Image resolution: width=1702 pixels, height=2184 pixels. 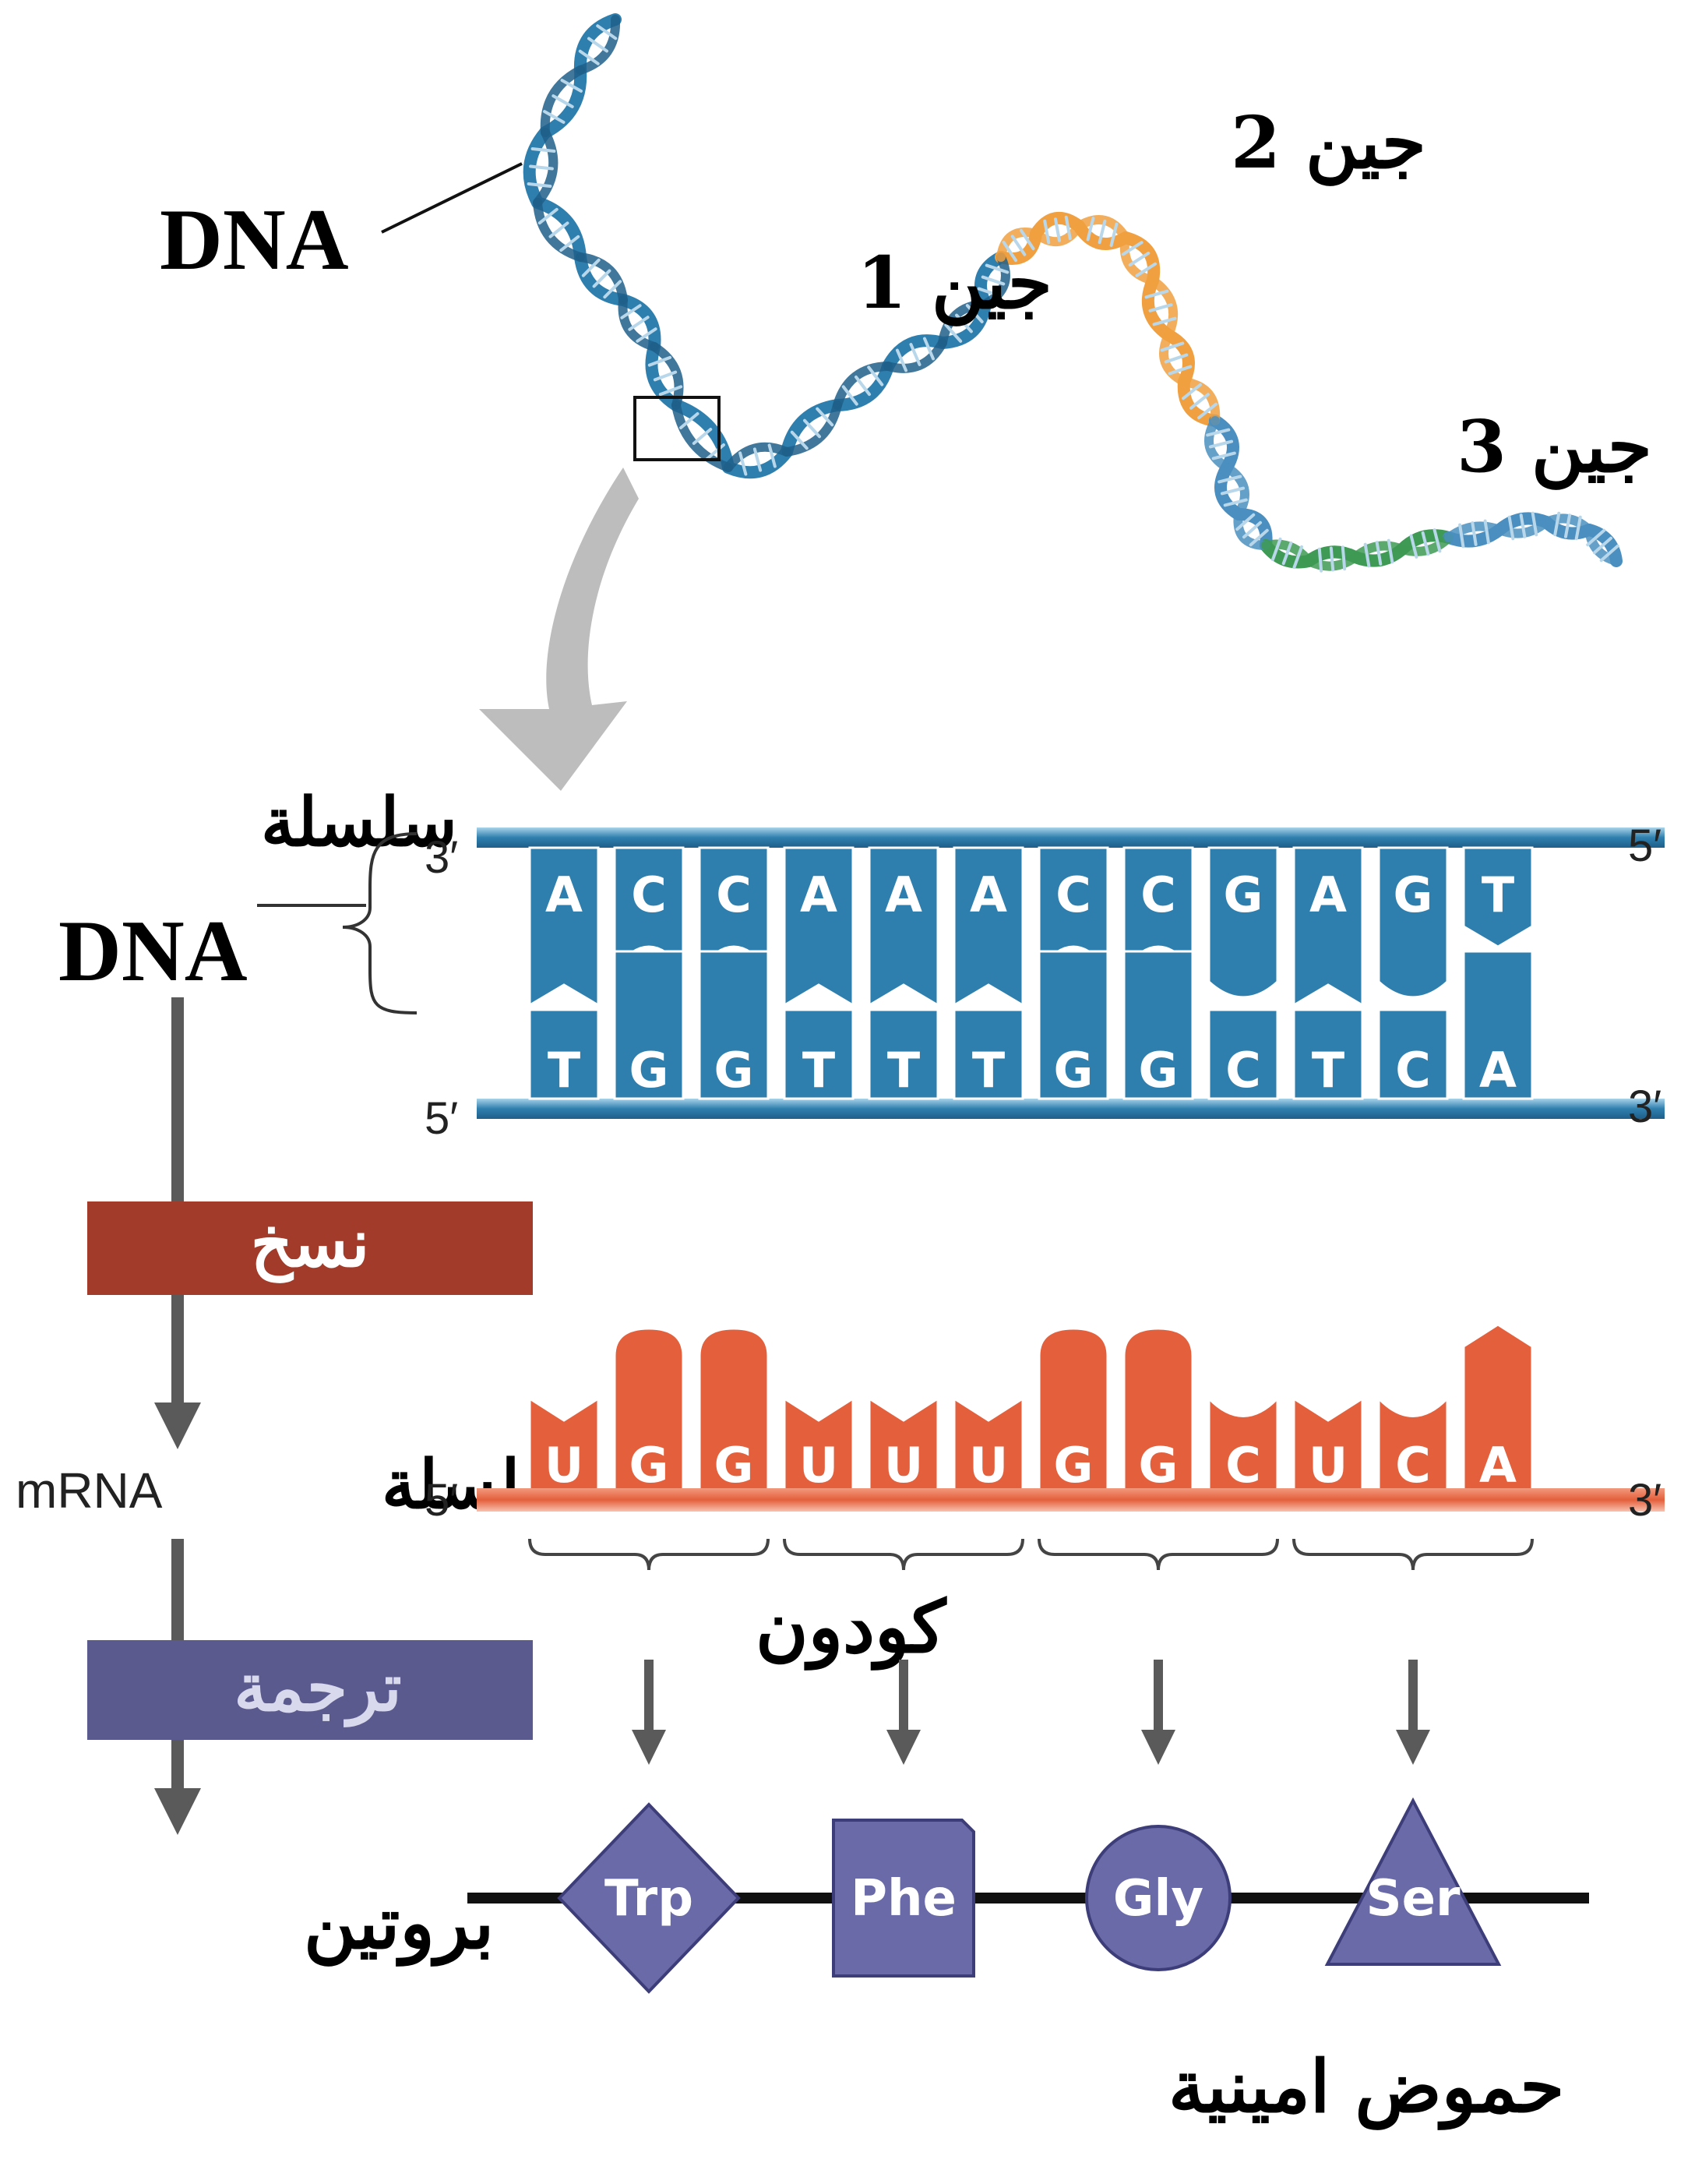 What do you see at coordinates (441, 1118) in the screenshot?
I see `dna-bottom-left-end: 5′` at bounding box center [441, 1118].